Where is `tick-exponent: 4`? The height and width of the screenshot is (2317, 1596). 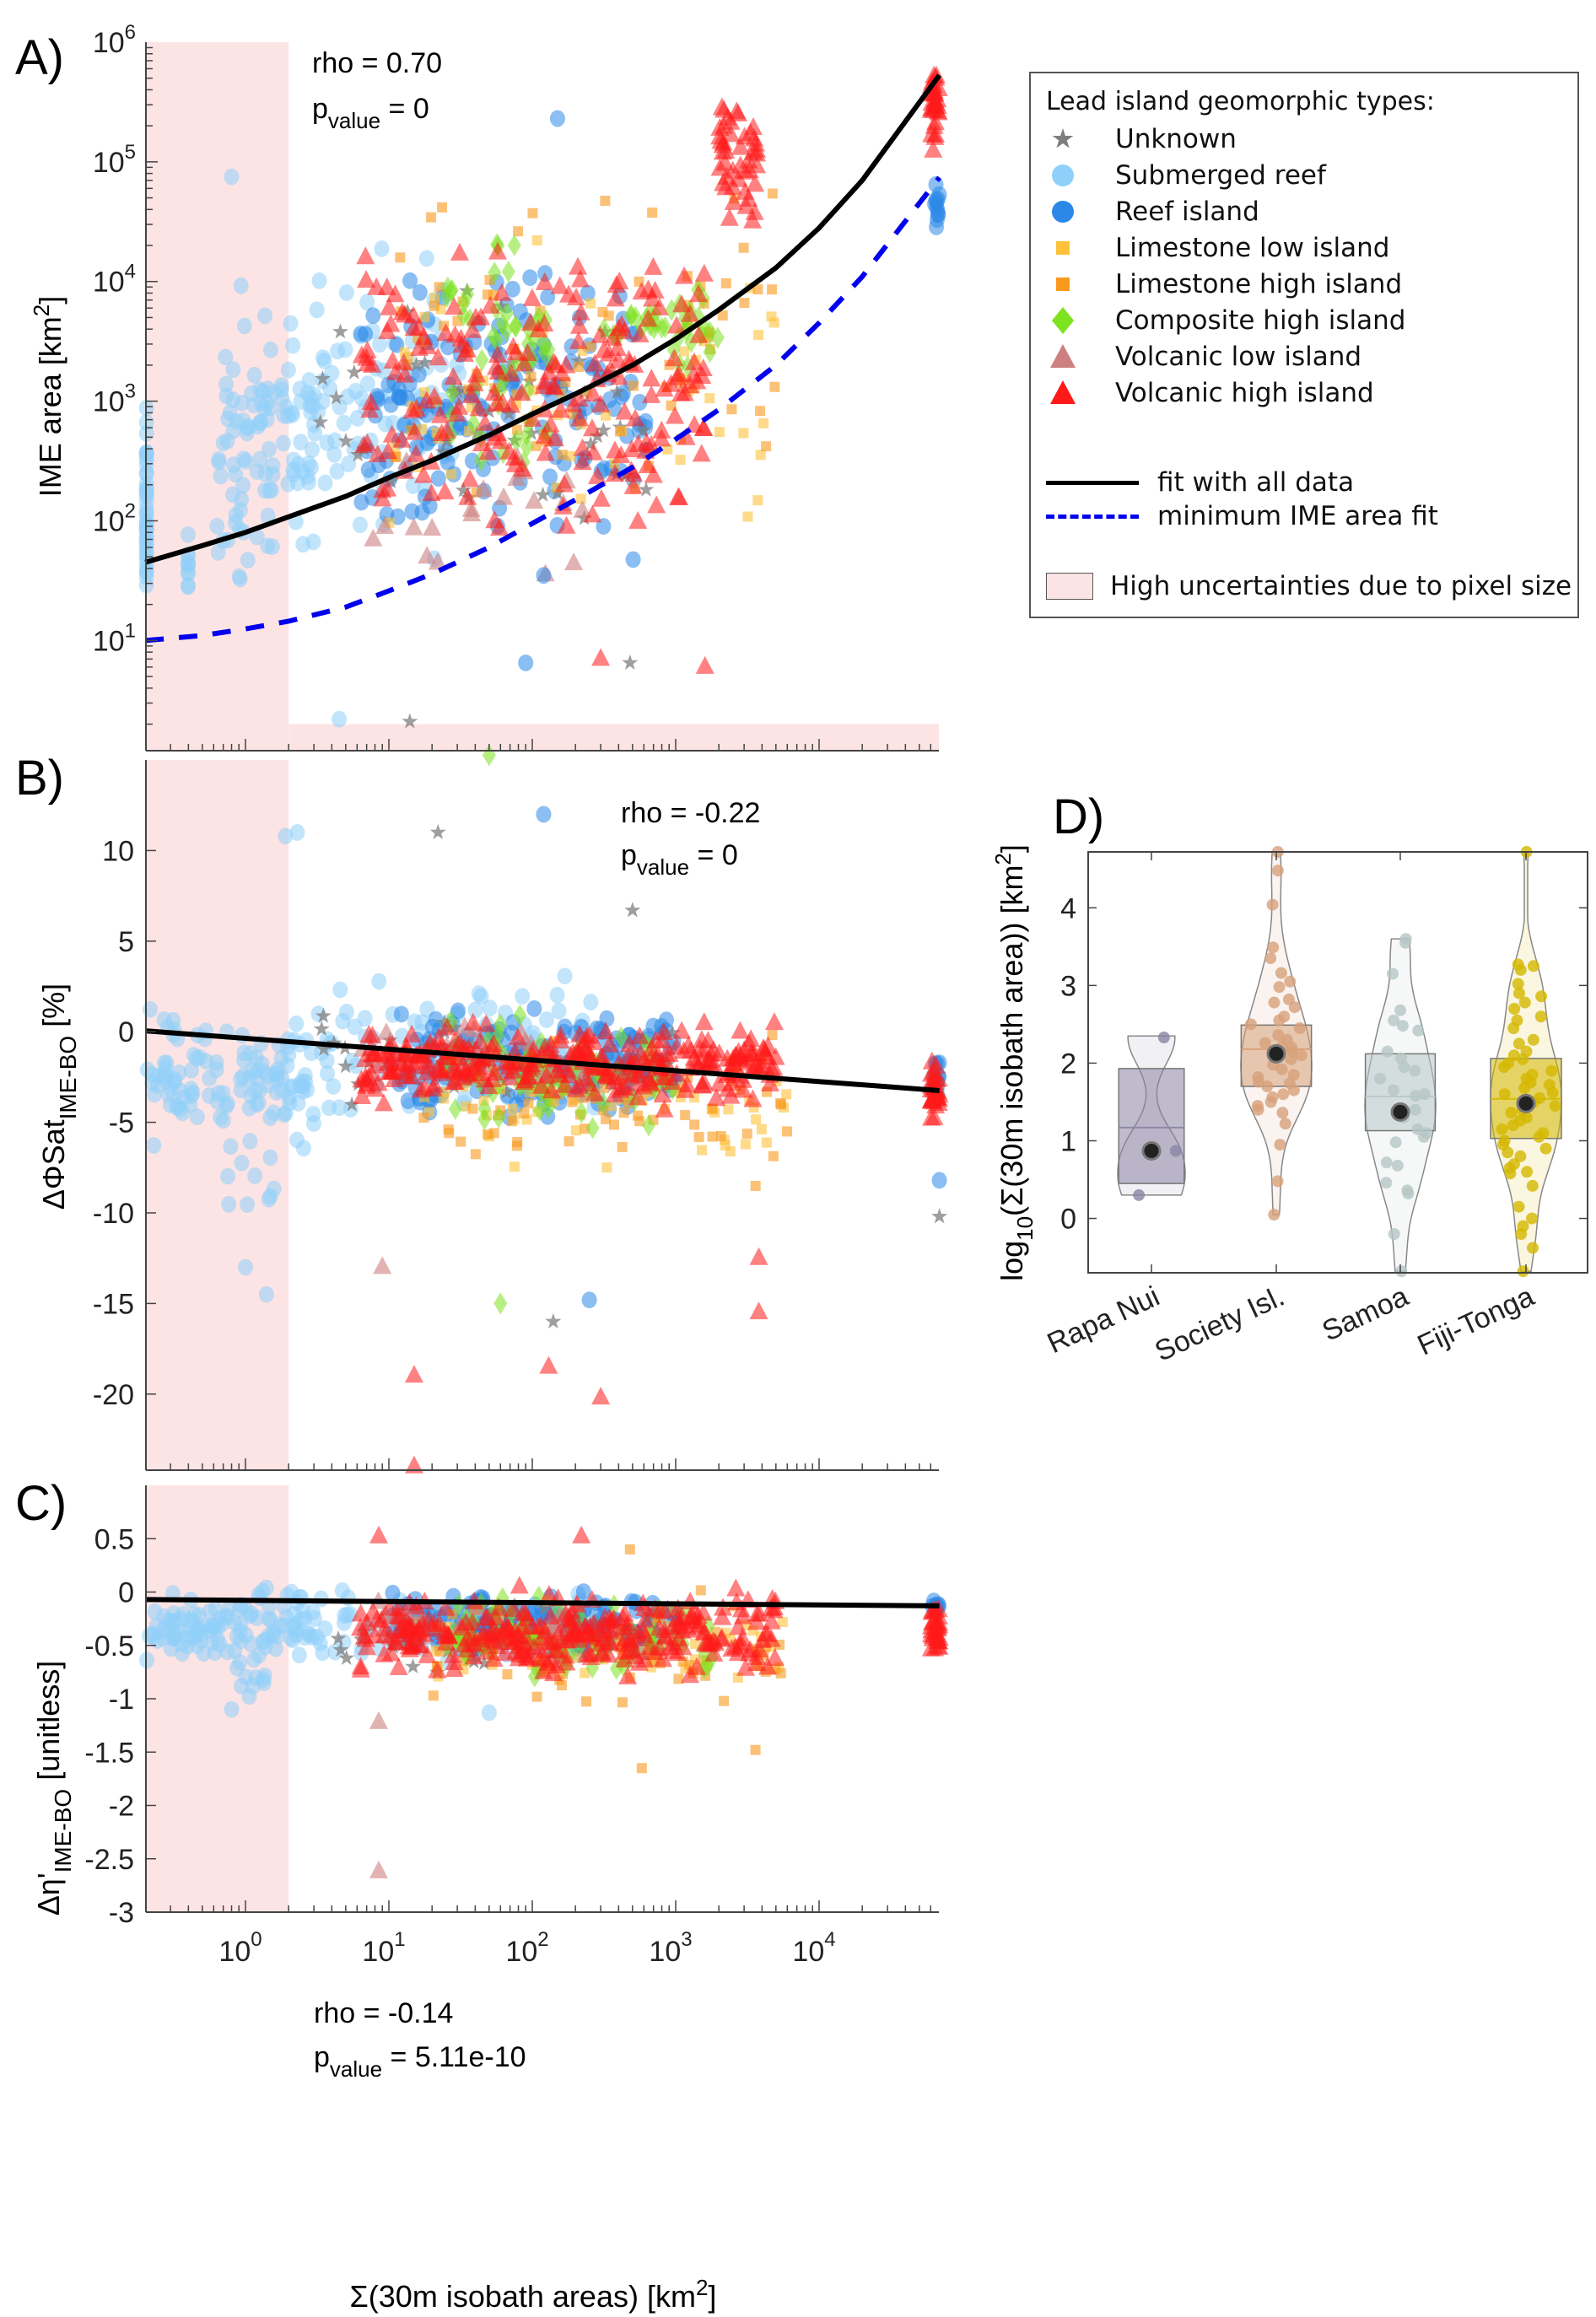
tick-exponent: 4 is located at coordinates (130, 272).